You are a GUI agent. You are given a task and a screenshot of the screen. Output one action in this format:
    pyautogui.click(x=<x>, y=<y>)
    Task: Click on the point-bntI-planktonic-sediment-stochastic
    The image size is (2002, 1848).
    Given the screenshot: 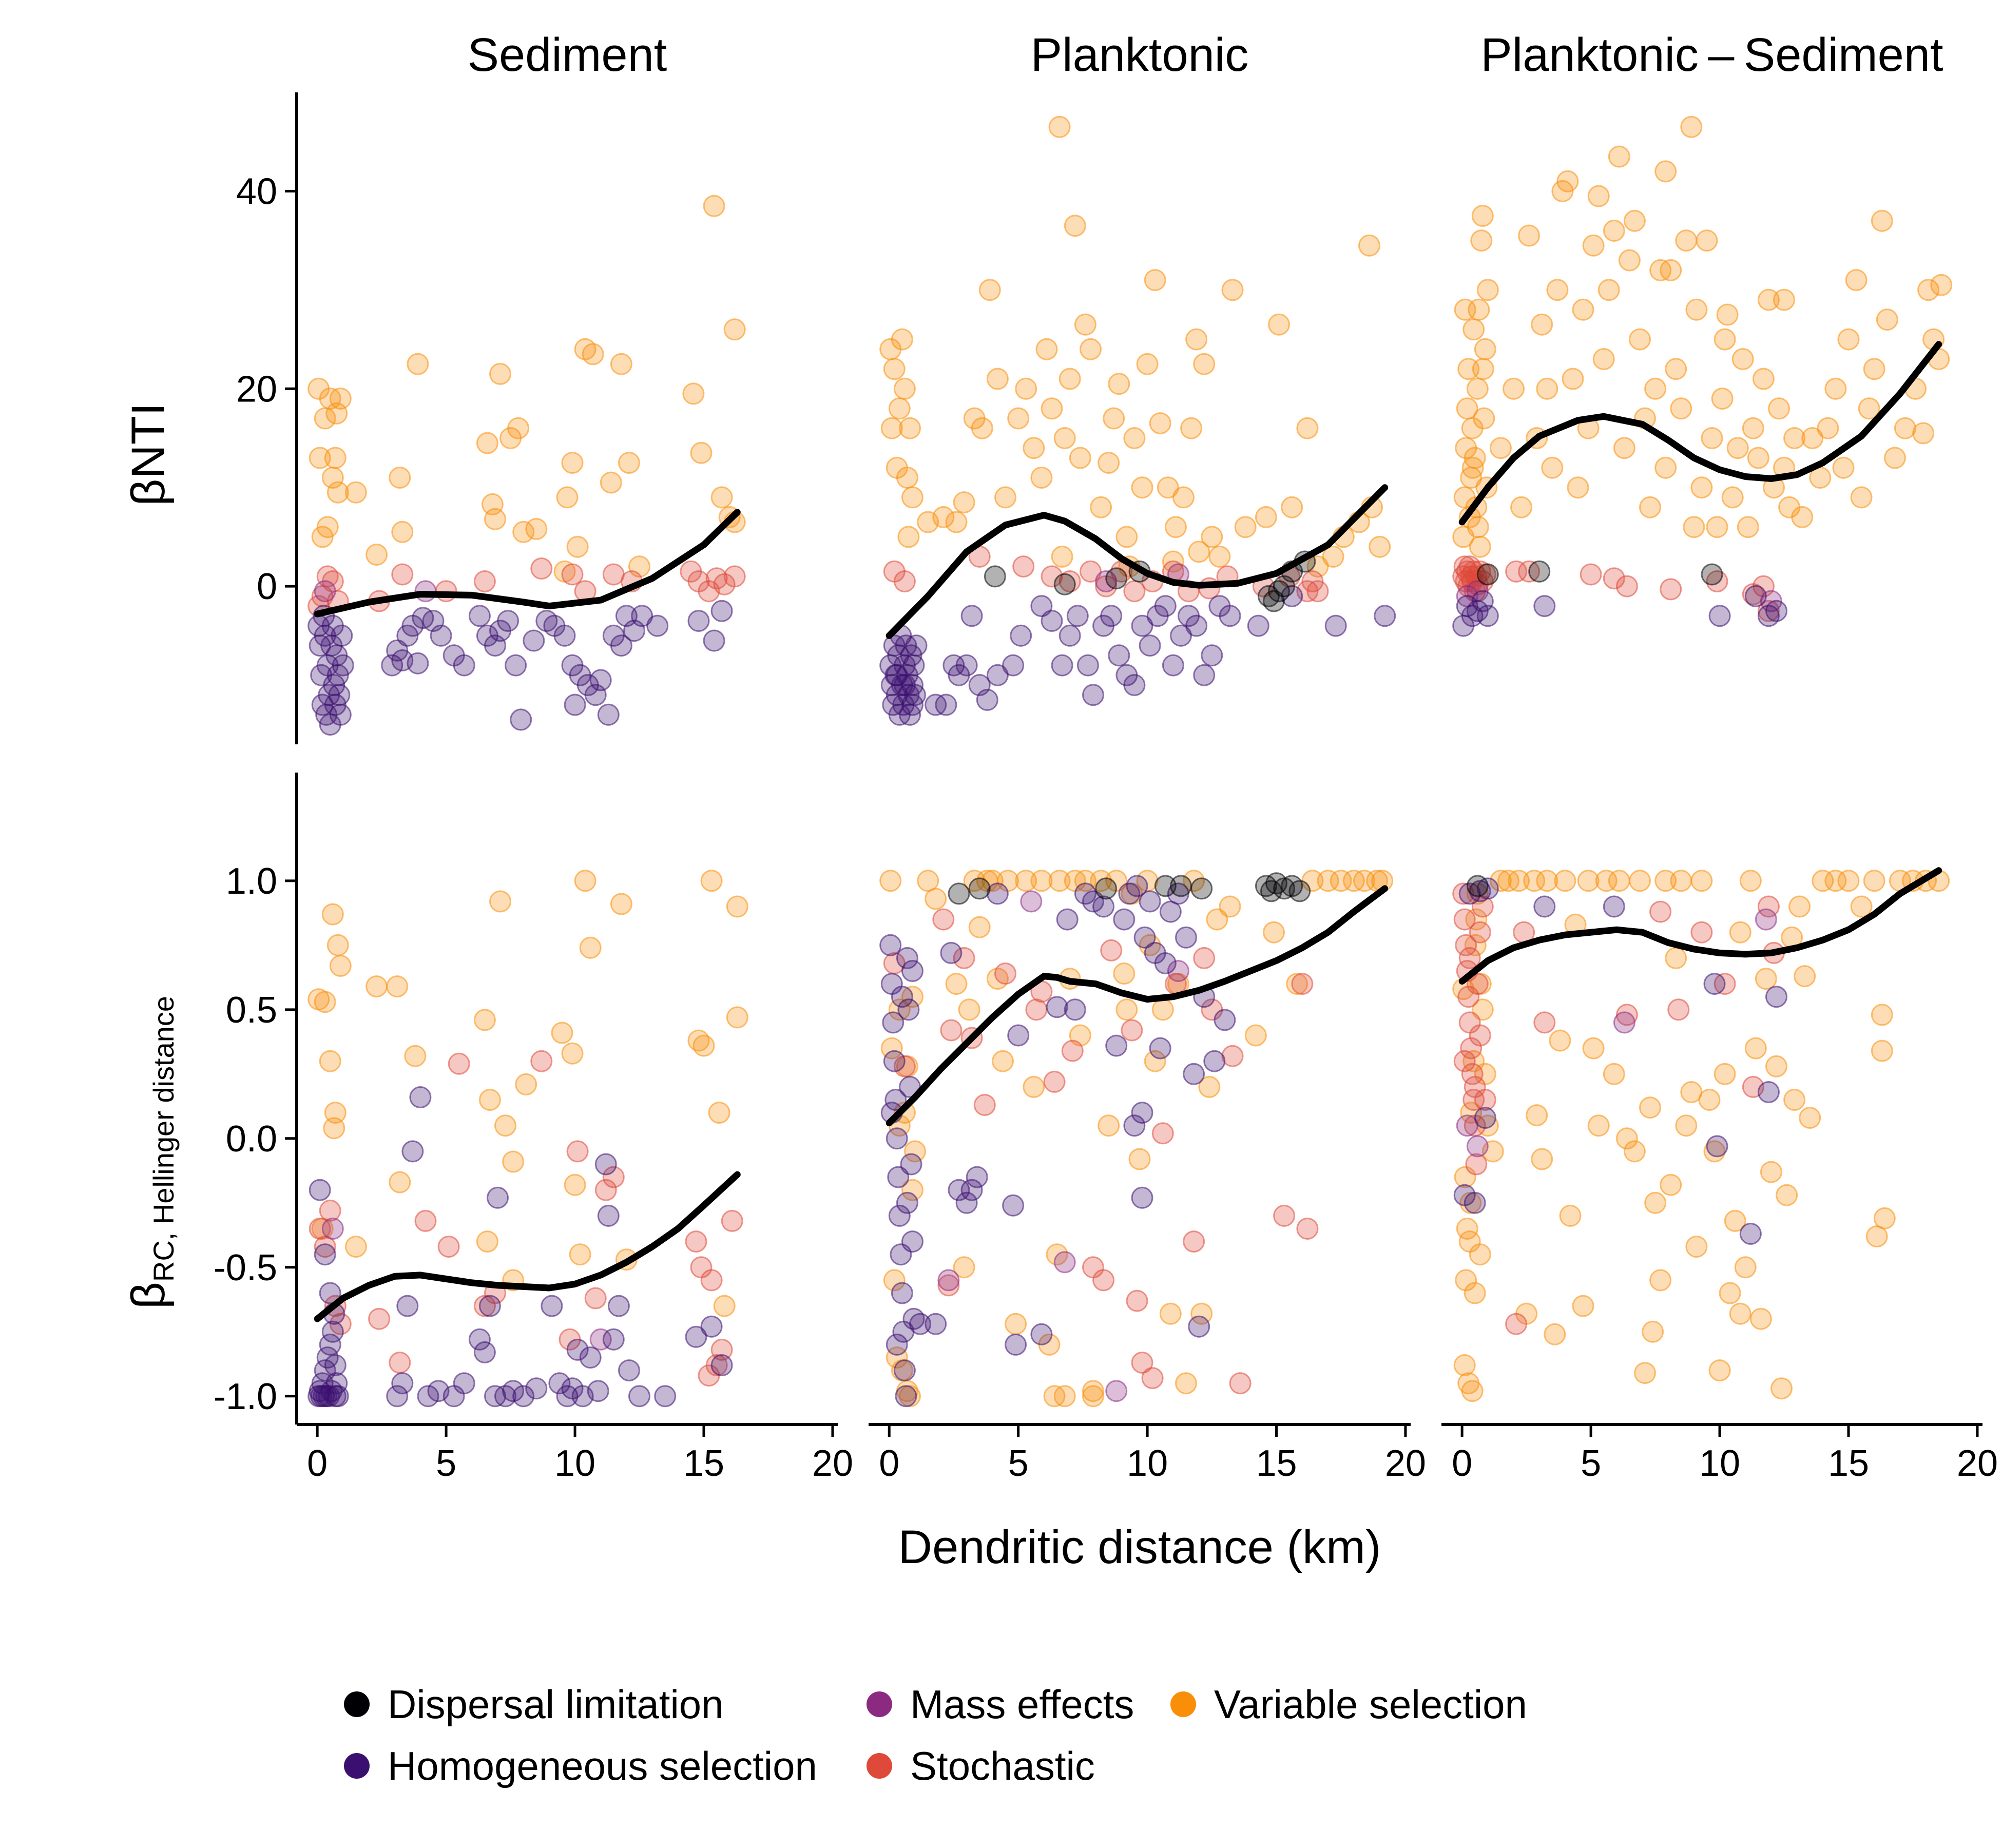 What is the action you would take?
    pyautogui.click(x=1591, y=574)
    